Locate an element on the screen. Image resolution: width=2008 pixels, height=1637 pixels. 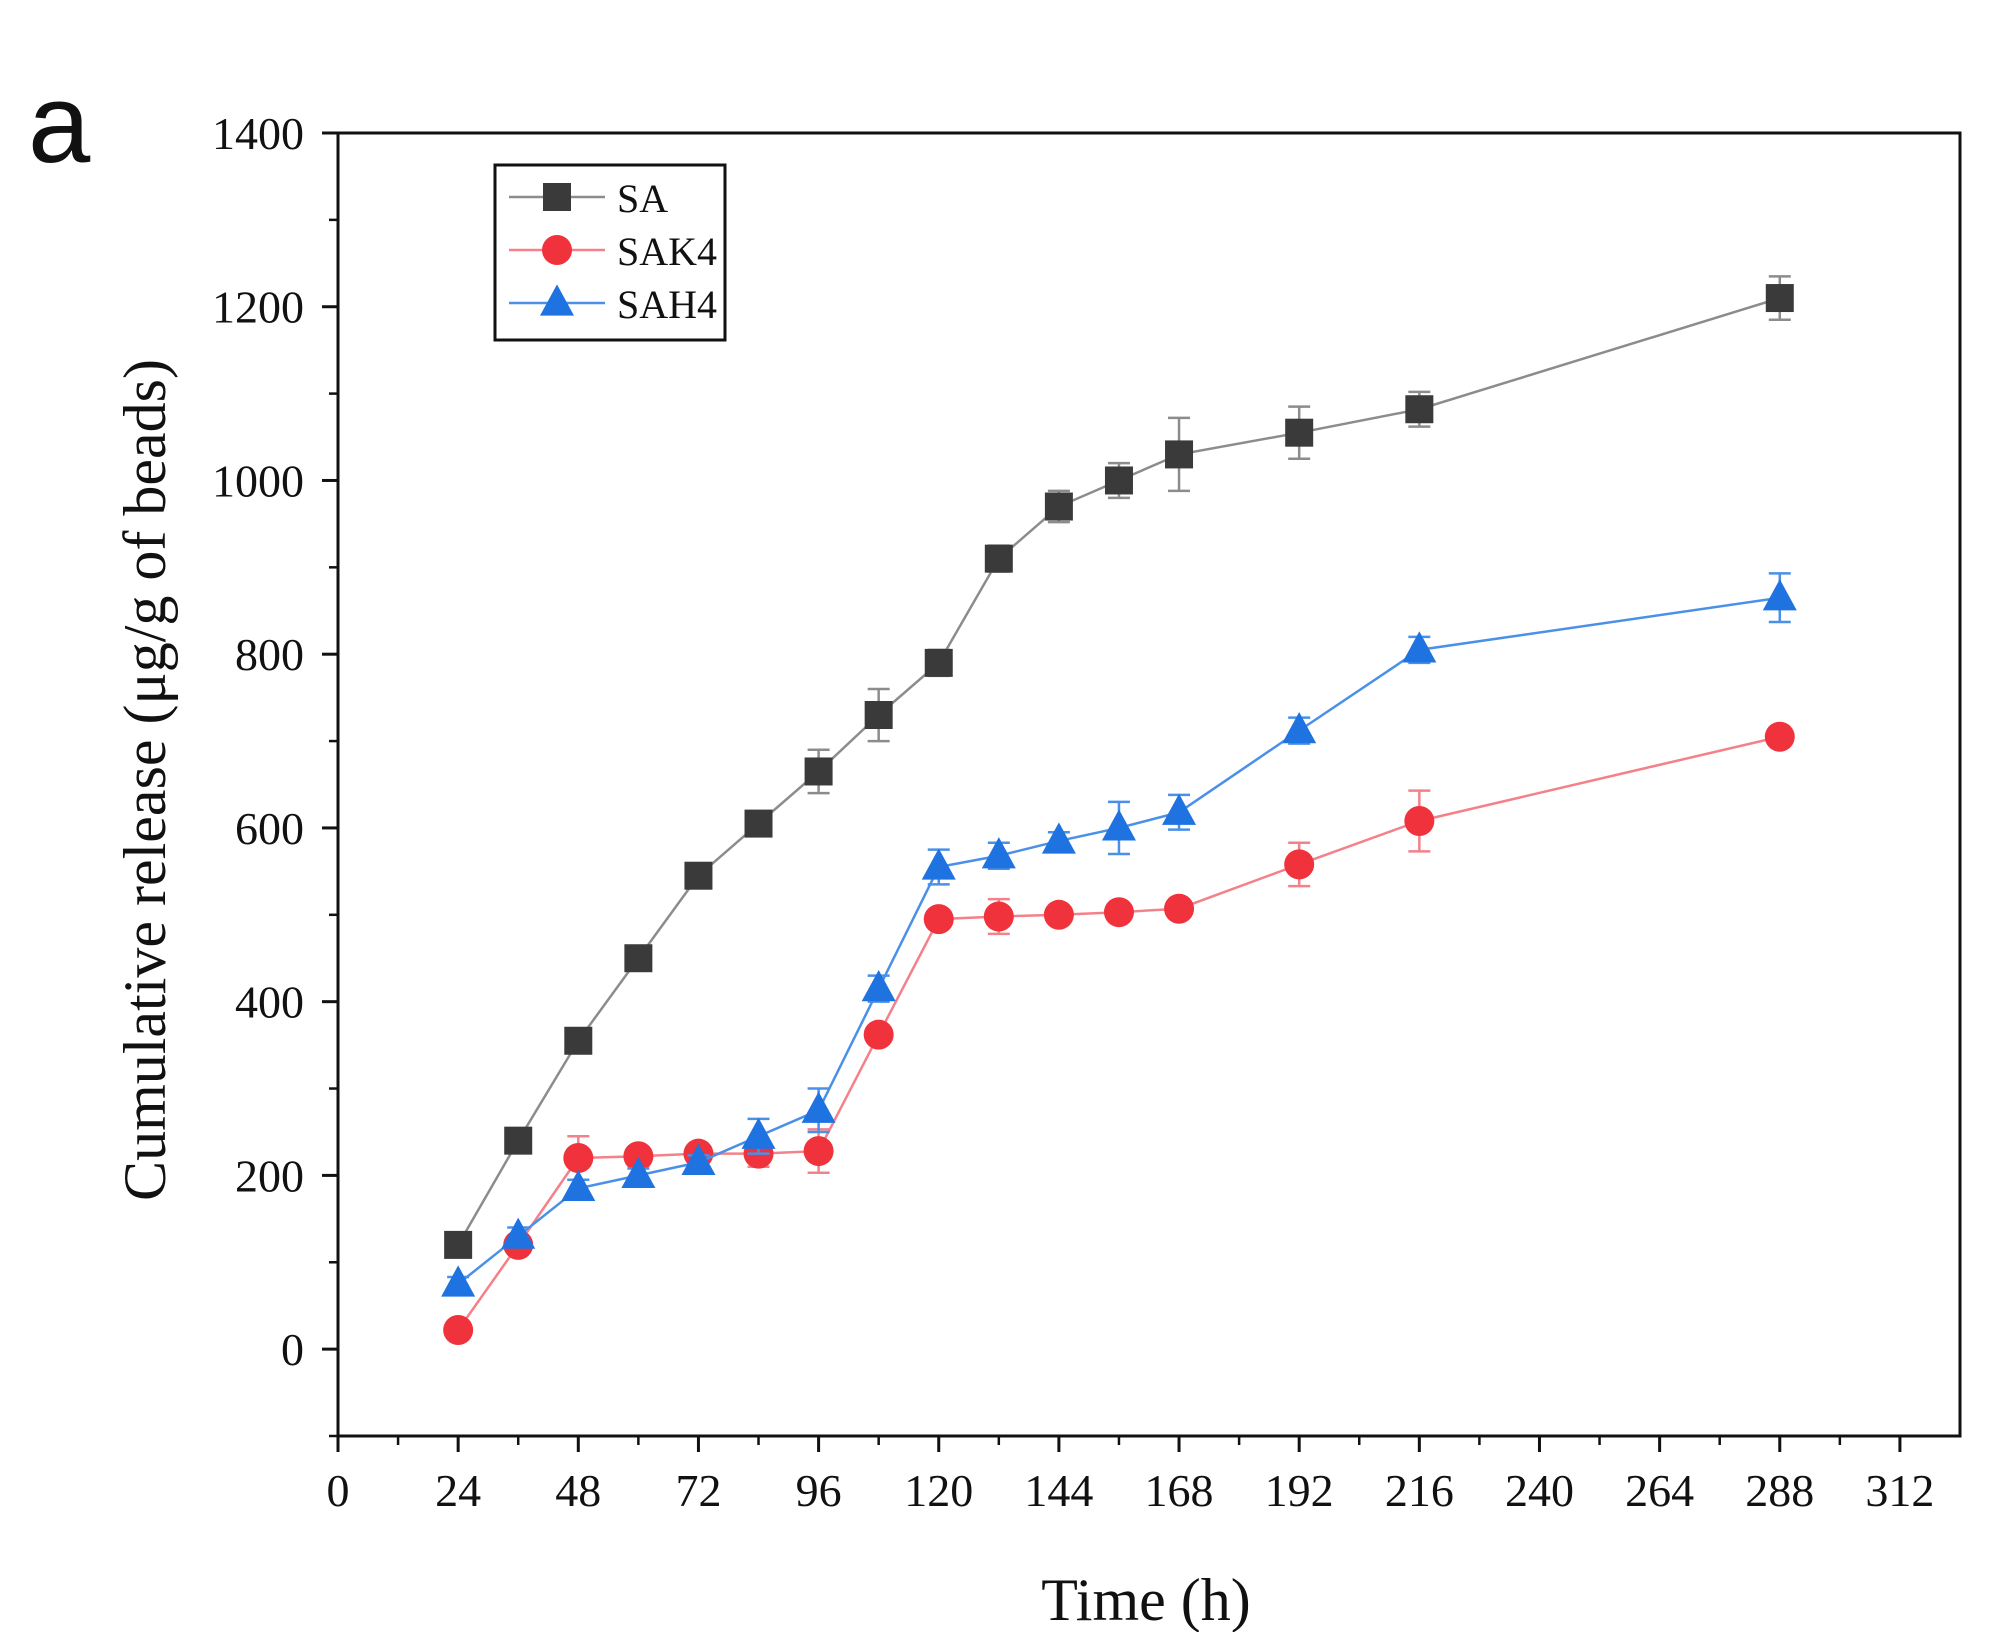
y-tick-label: 800 is located at coordinates (269, 654).